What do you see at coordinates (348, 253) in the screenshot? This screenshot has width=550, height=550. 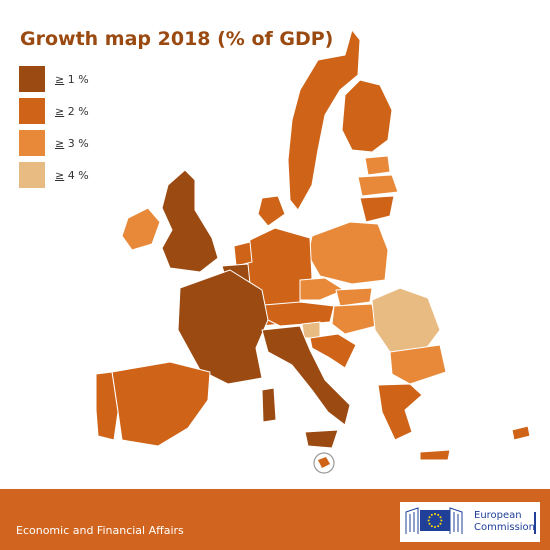 I see `map-region-poland` at bounding box center [348, 253].